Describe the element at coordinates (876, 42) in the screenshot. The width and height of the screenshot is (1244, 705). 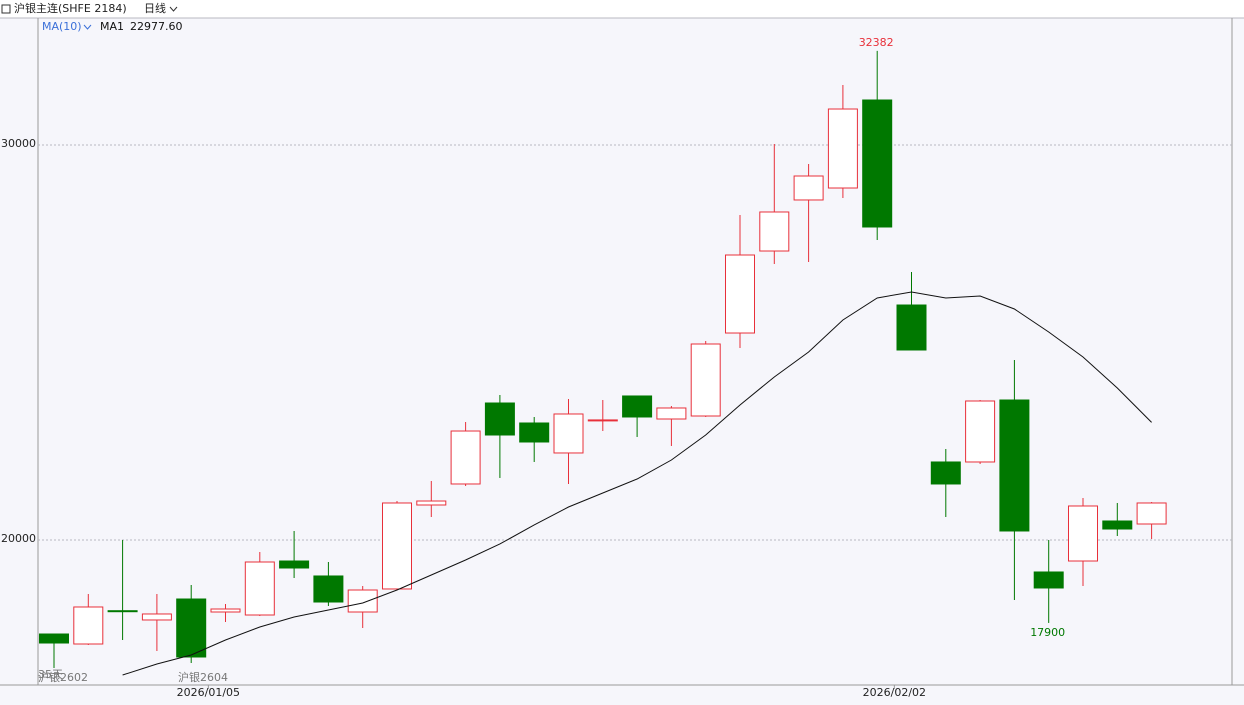
I see `extreme-label: 32382` at that location.